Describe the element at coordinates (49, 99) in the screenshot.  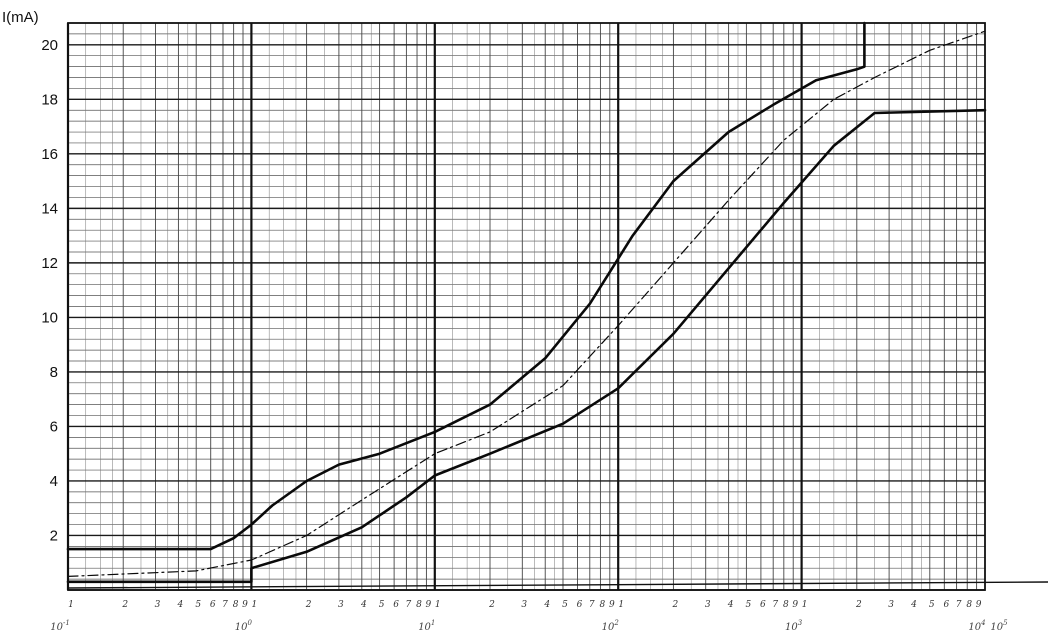
I see `y-tick-label: 18` at that location.